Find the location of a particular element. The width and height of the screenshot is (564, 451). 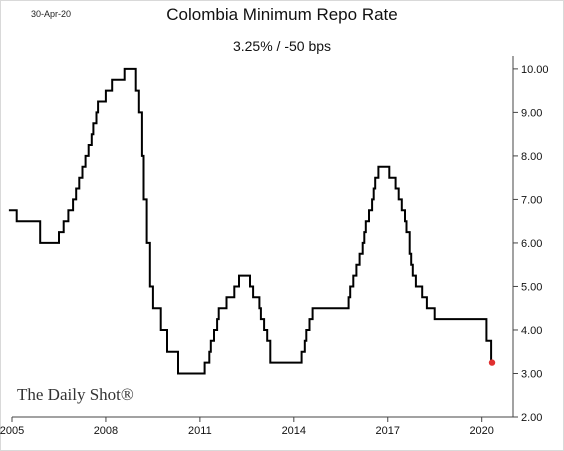

y-tick-label: 7.00 is located at coordinates (531, 200).